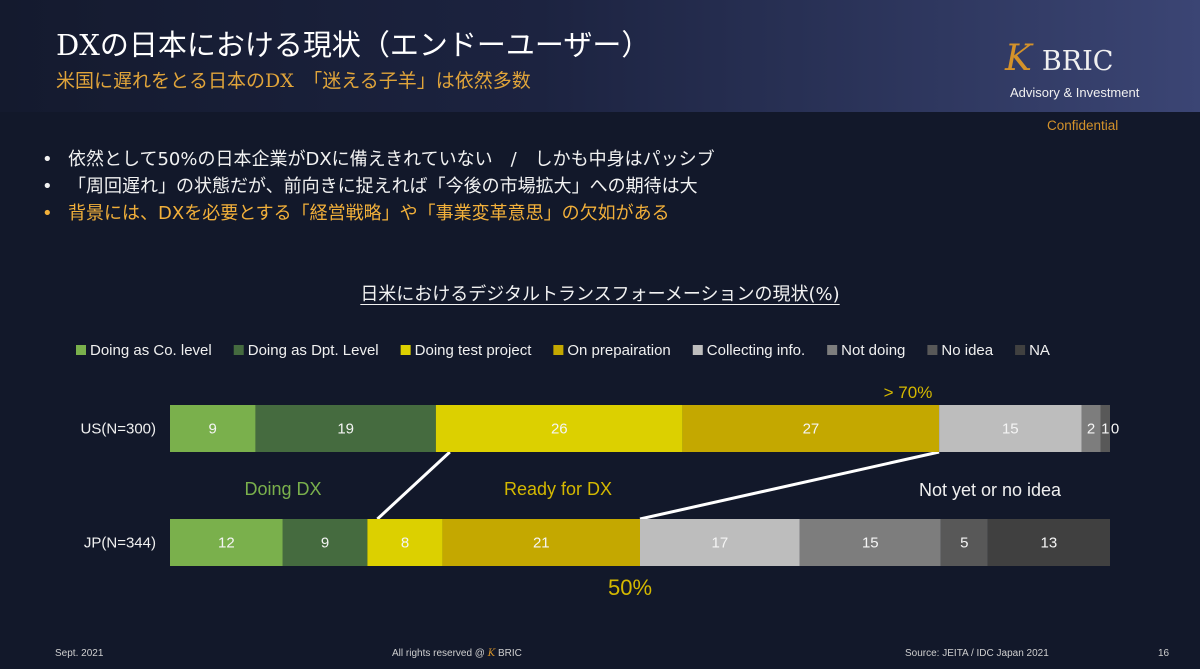 Image resolution: width=1200 pixels, height=669 pixels. I want to click on bar-value-label: 26, so click(559, 429).